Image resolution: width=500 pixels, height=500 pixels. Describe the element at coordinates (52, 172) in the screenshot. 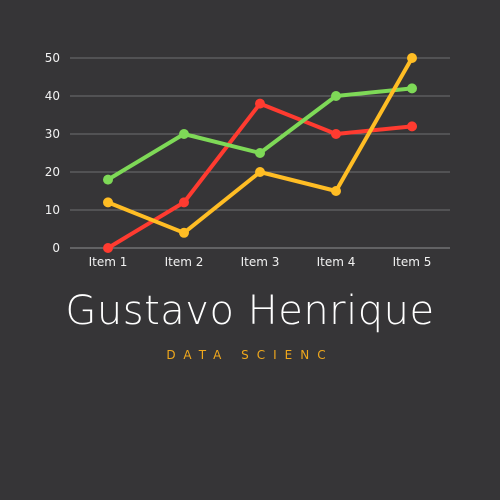

I see `y-tick-label: 20` at that location.